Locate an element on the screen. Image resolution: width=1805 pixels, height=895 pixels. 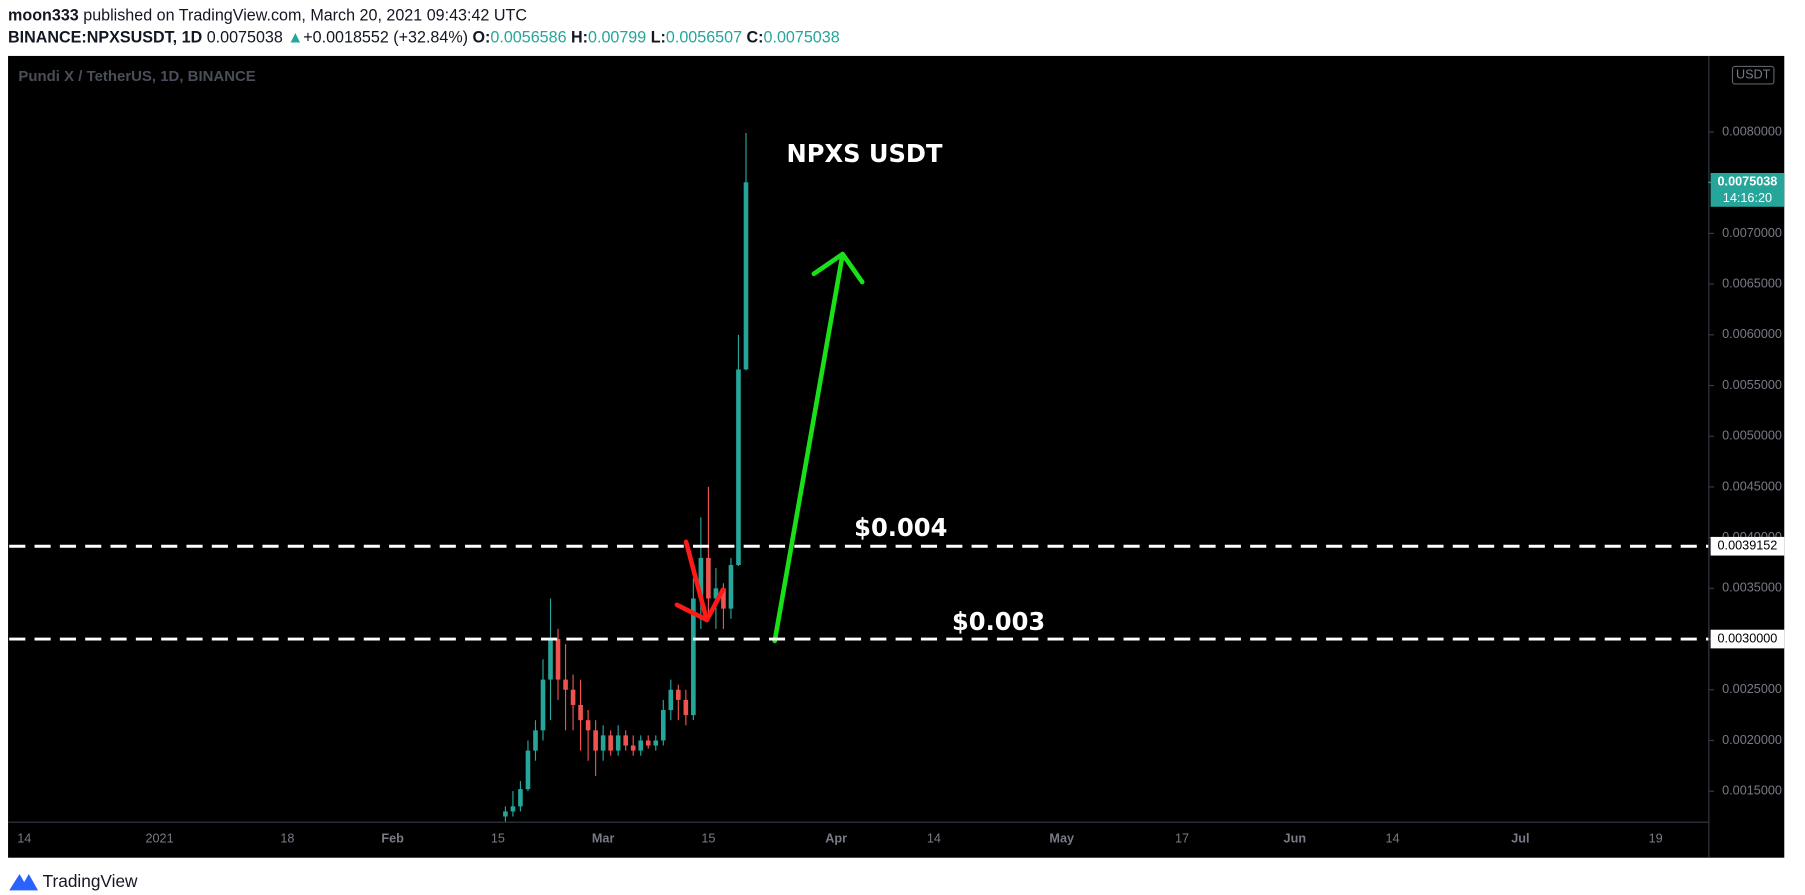
y-tick-label: 0.0070000 is located at coordinates (1752, 232).